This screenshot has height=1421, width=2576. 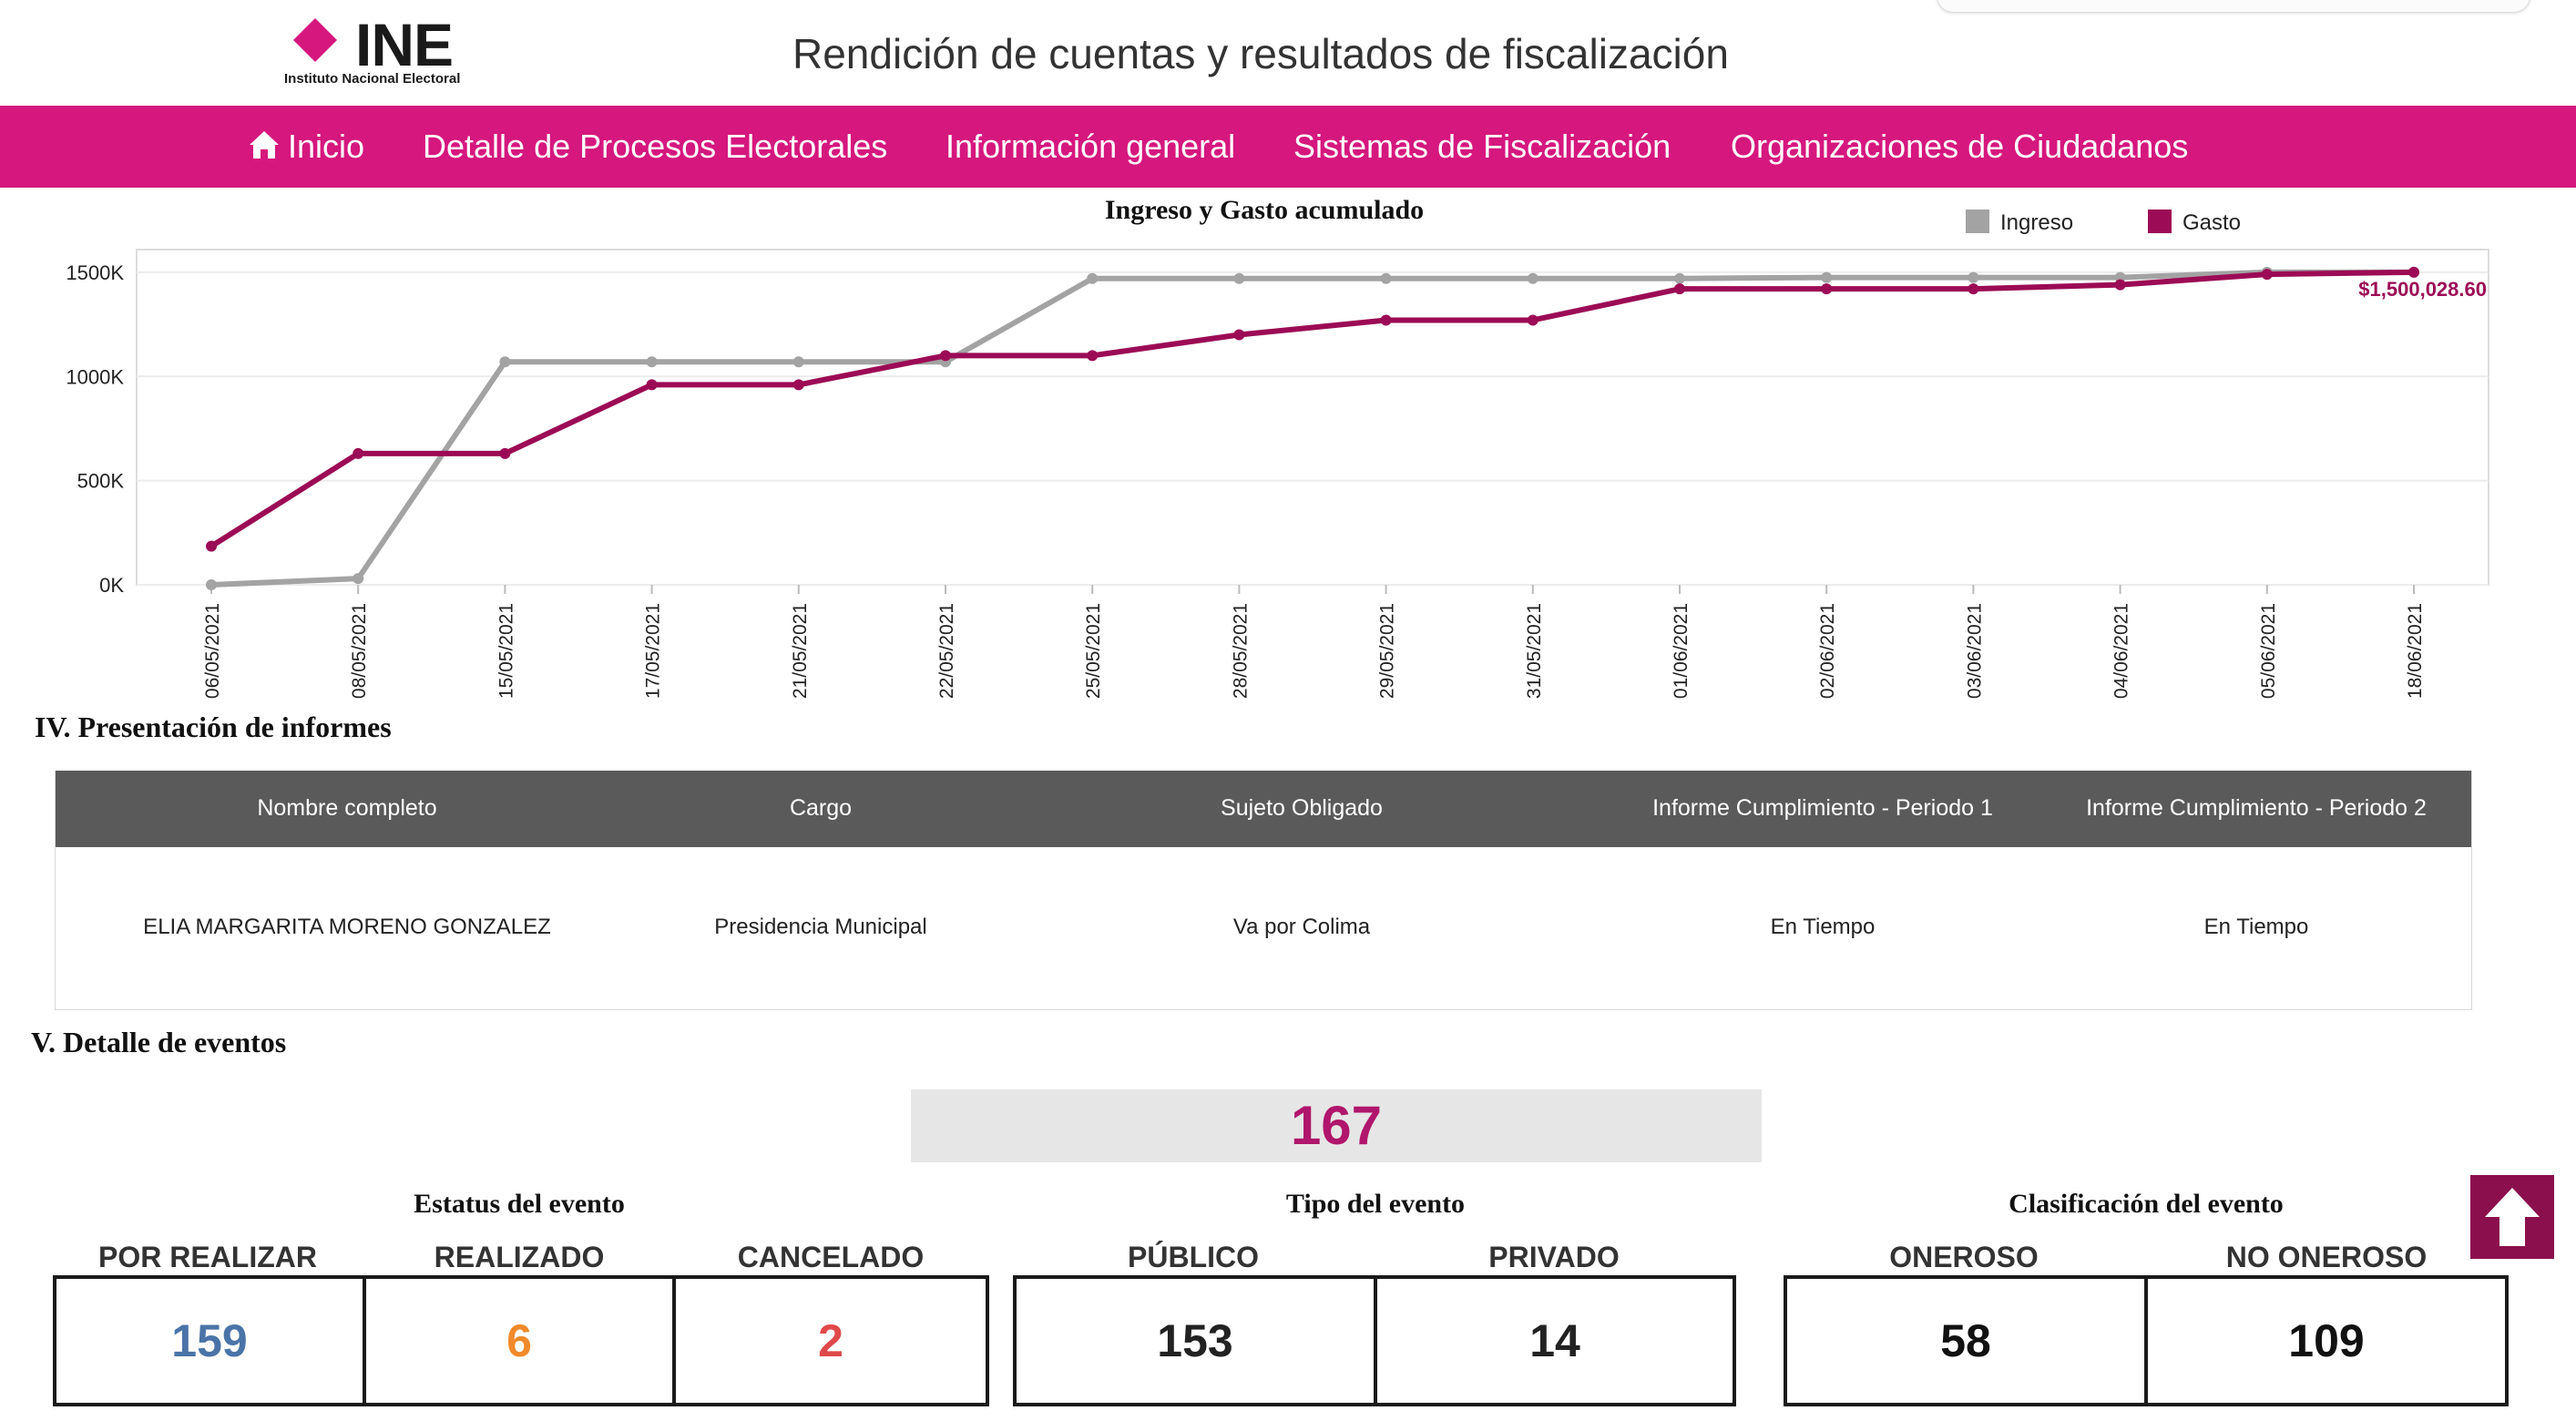 I want to click on x-tick-label: 18/06/2021, so click(x=2415, y=651).